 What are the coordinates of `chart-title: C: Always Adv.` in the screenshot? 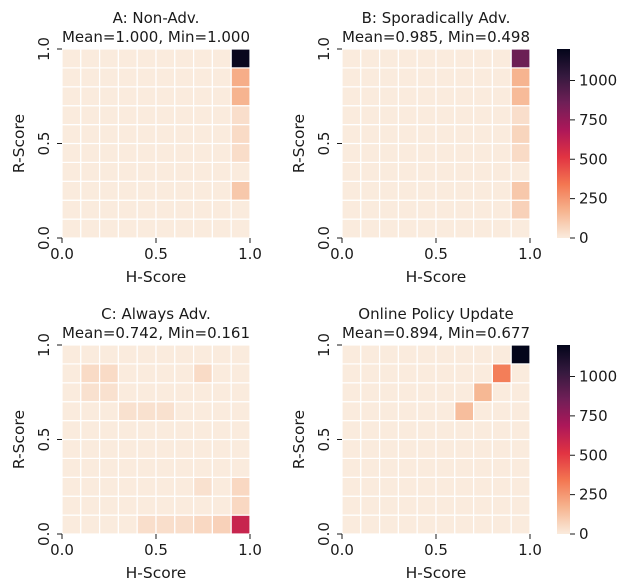 It's located at (156, 314).